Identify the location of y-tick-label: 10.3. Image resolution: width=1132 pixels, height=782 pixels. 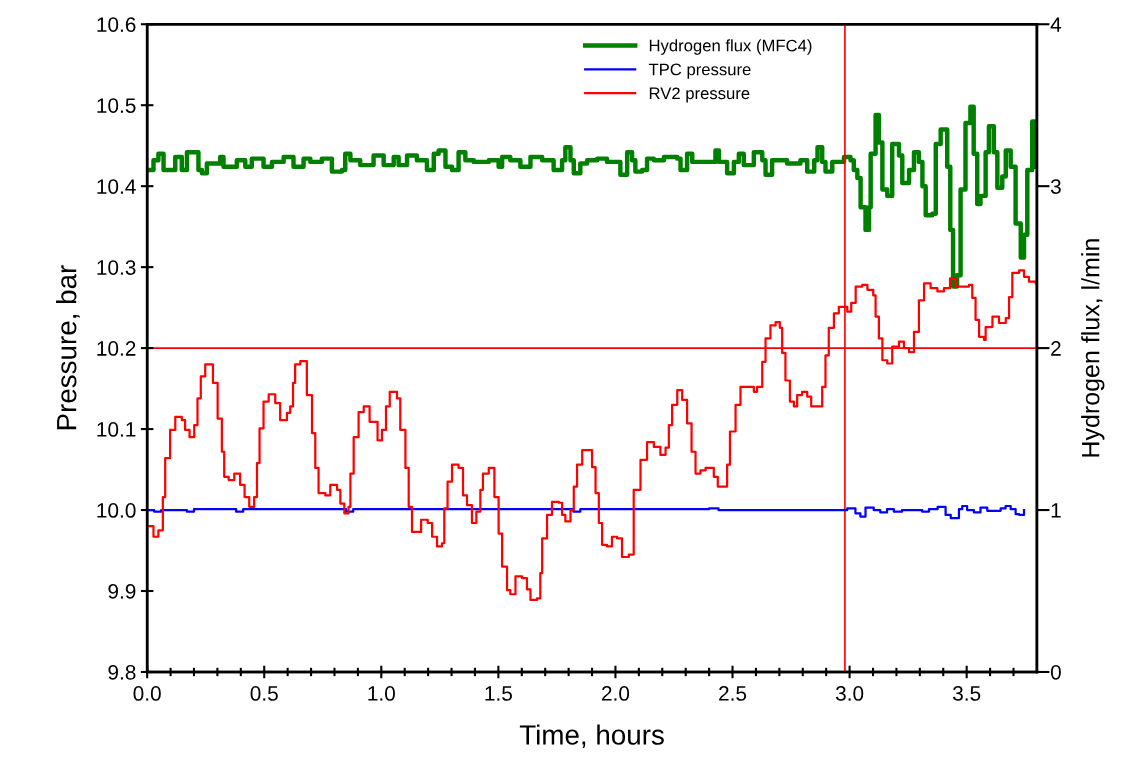
(116, 267).